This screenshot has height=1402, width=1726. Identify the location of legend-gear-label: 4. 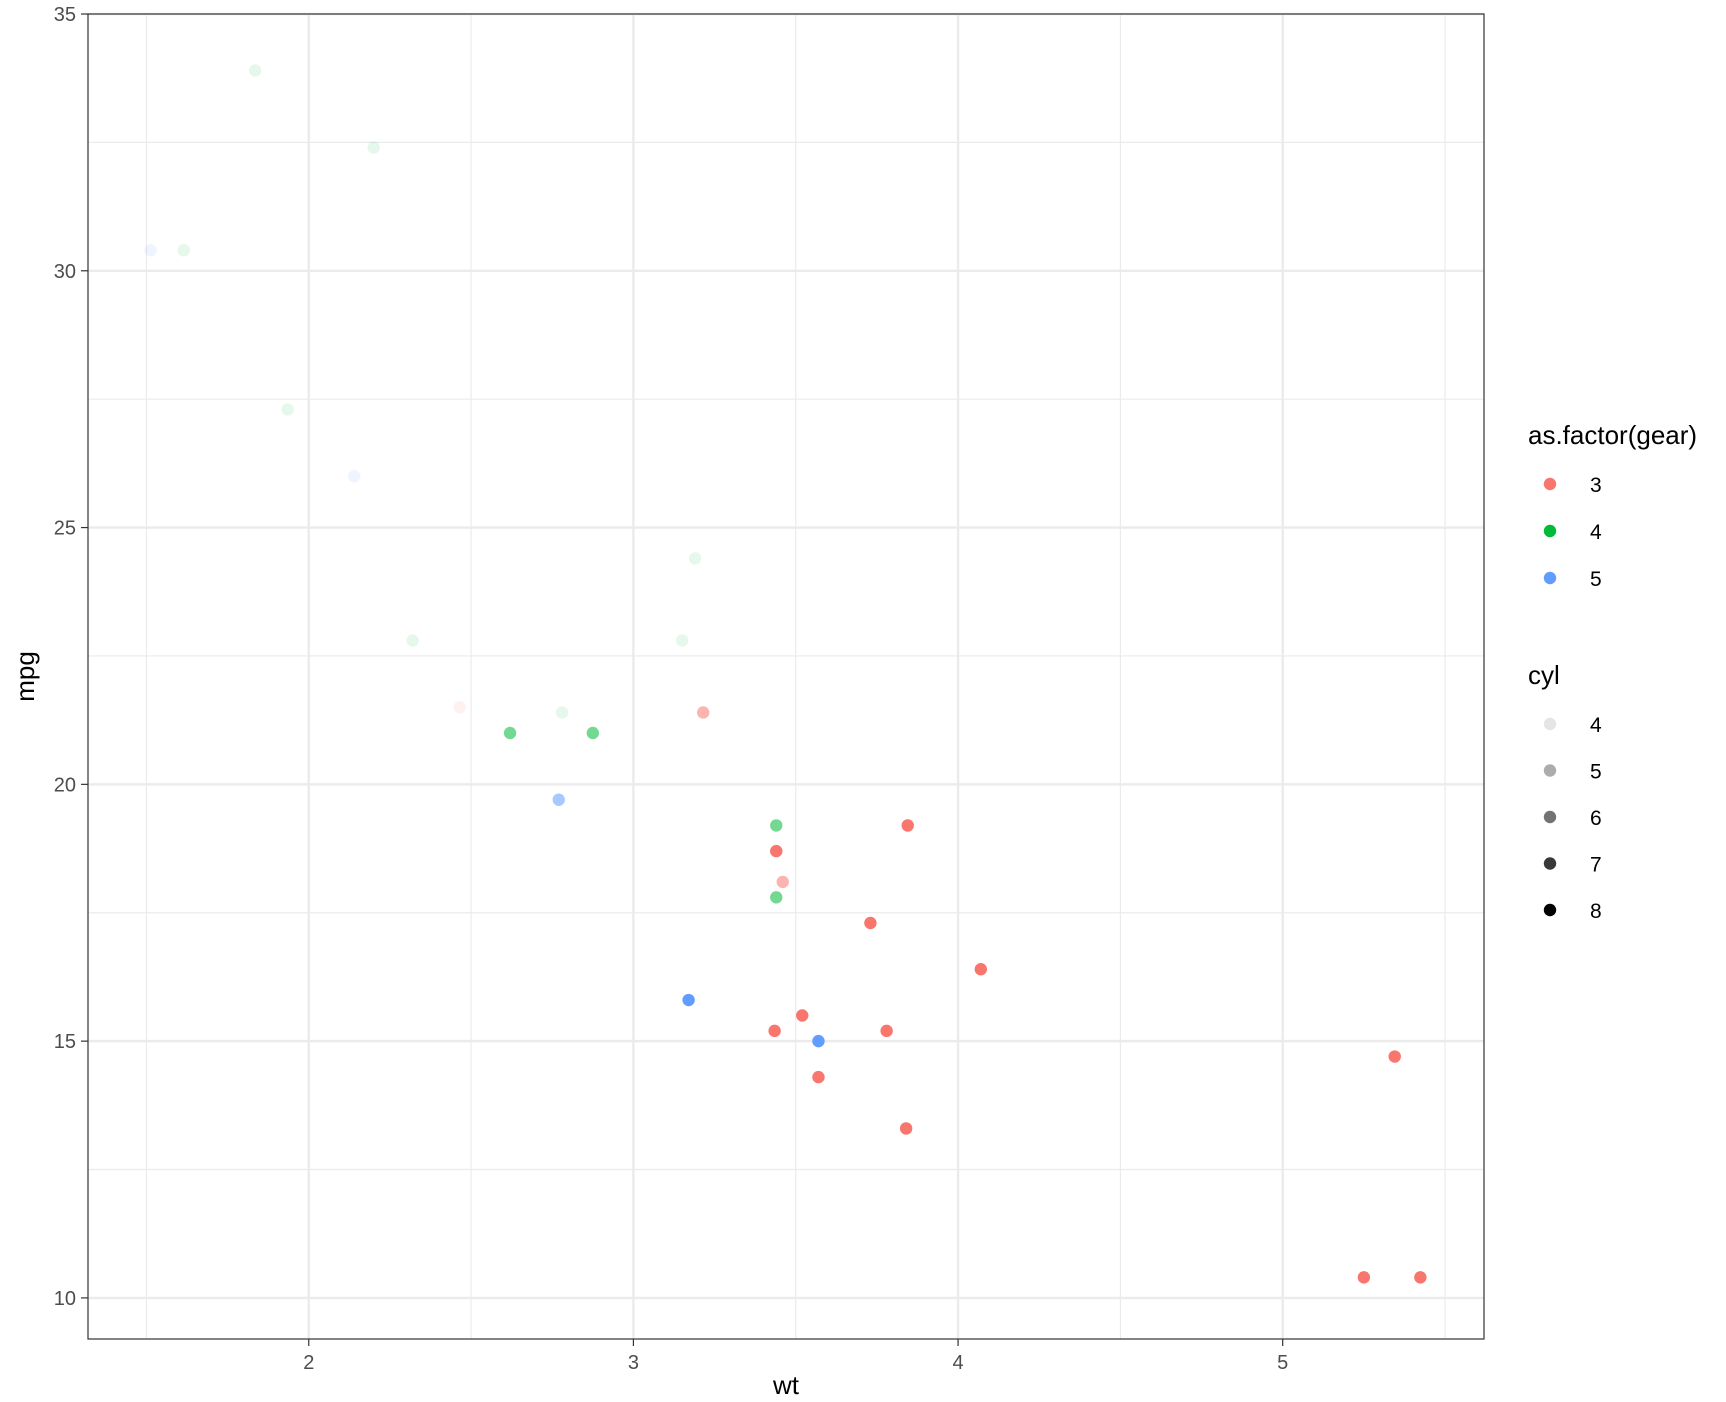
(1596, 532).